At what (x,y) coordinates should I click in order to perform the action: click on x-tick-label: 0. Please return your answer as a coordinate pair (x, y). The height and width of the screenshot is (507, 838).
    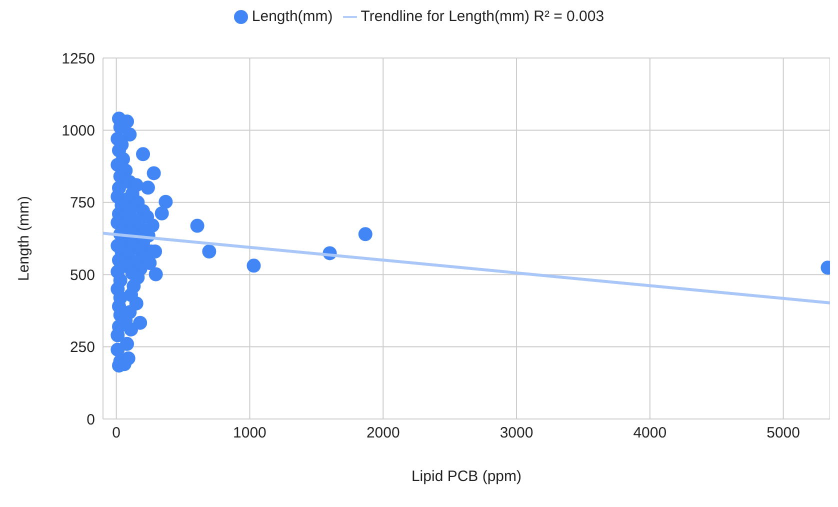
    Looking at the image, I should click on (116, 433).